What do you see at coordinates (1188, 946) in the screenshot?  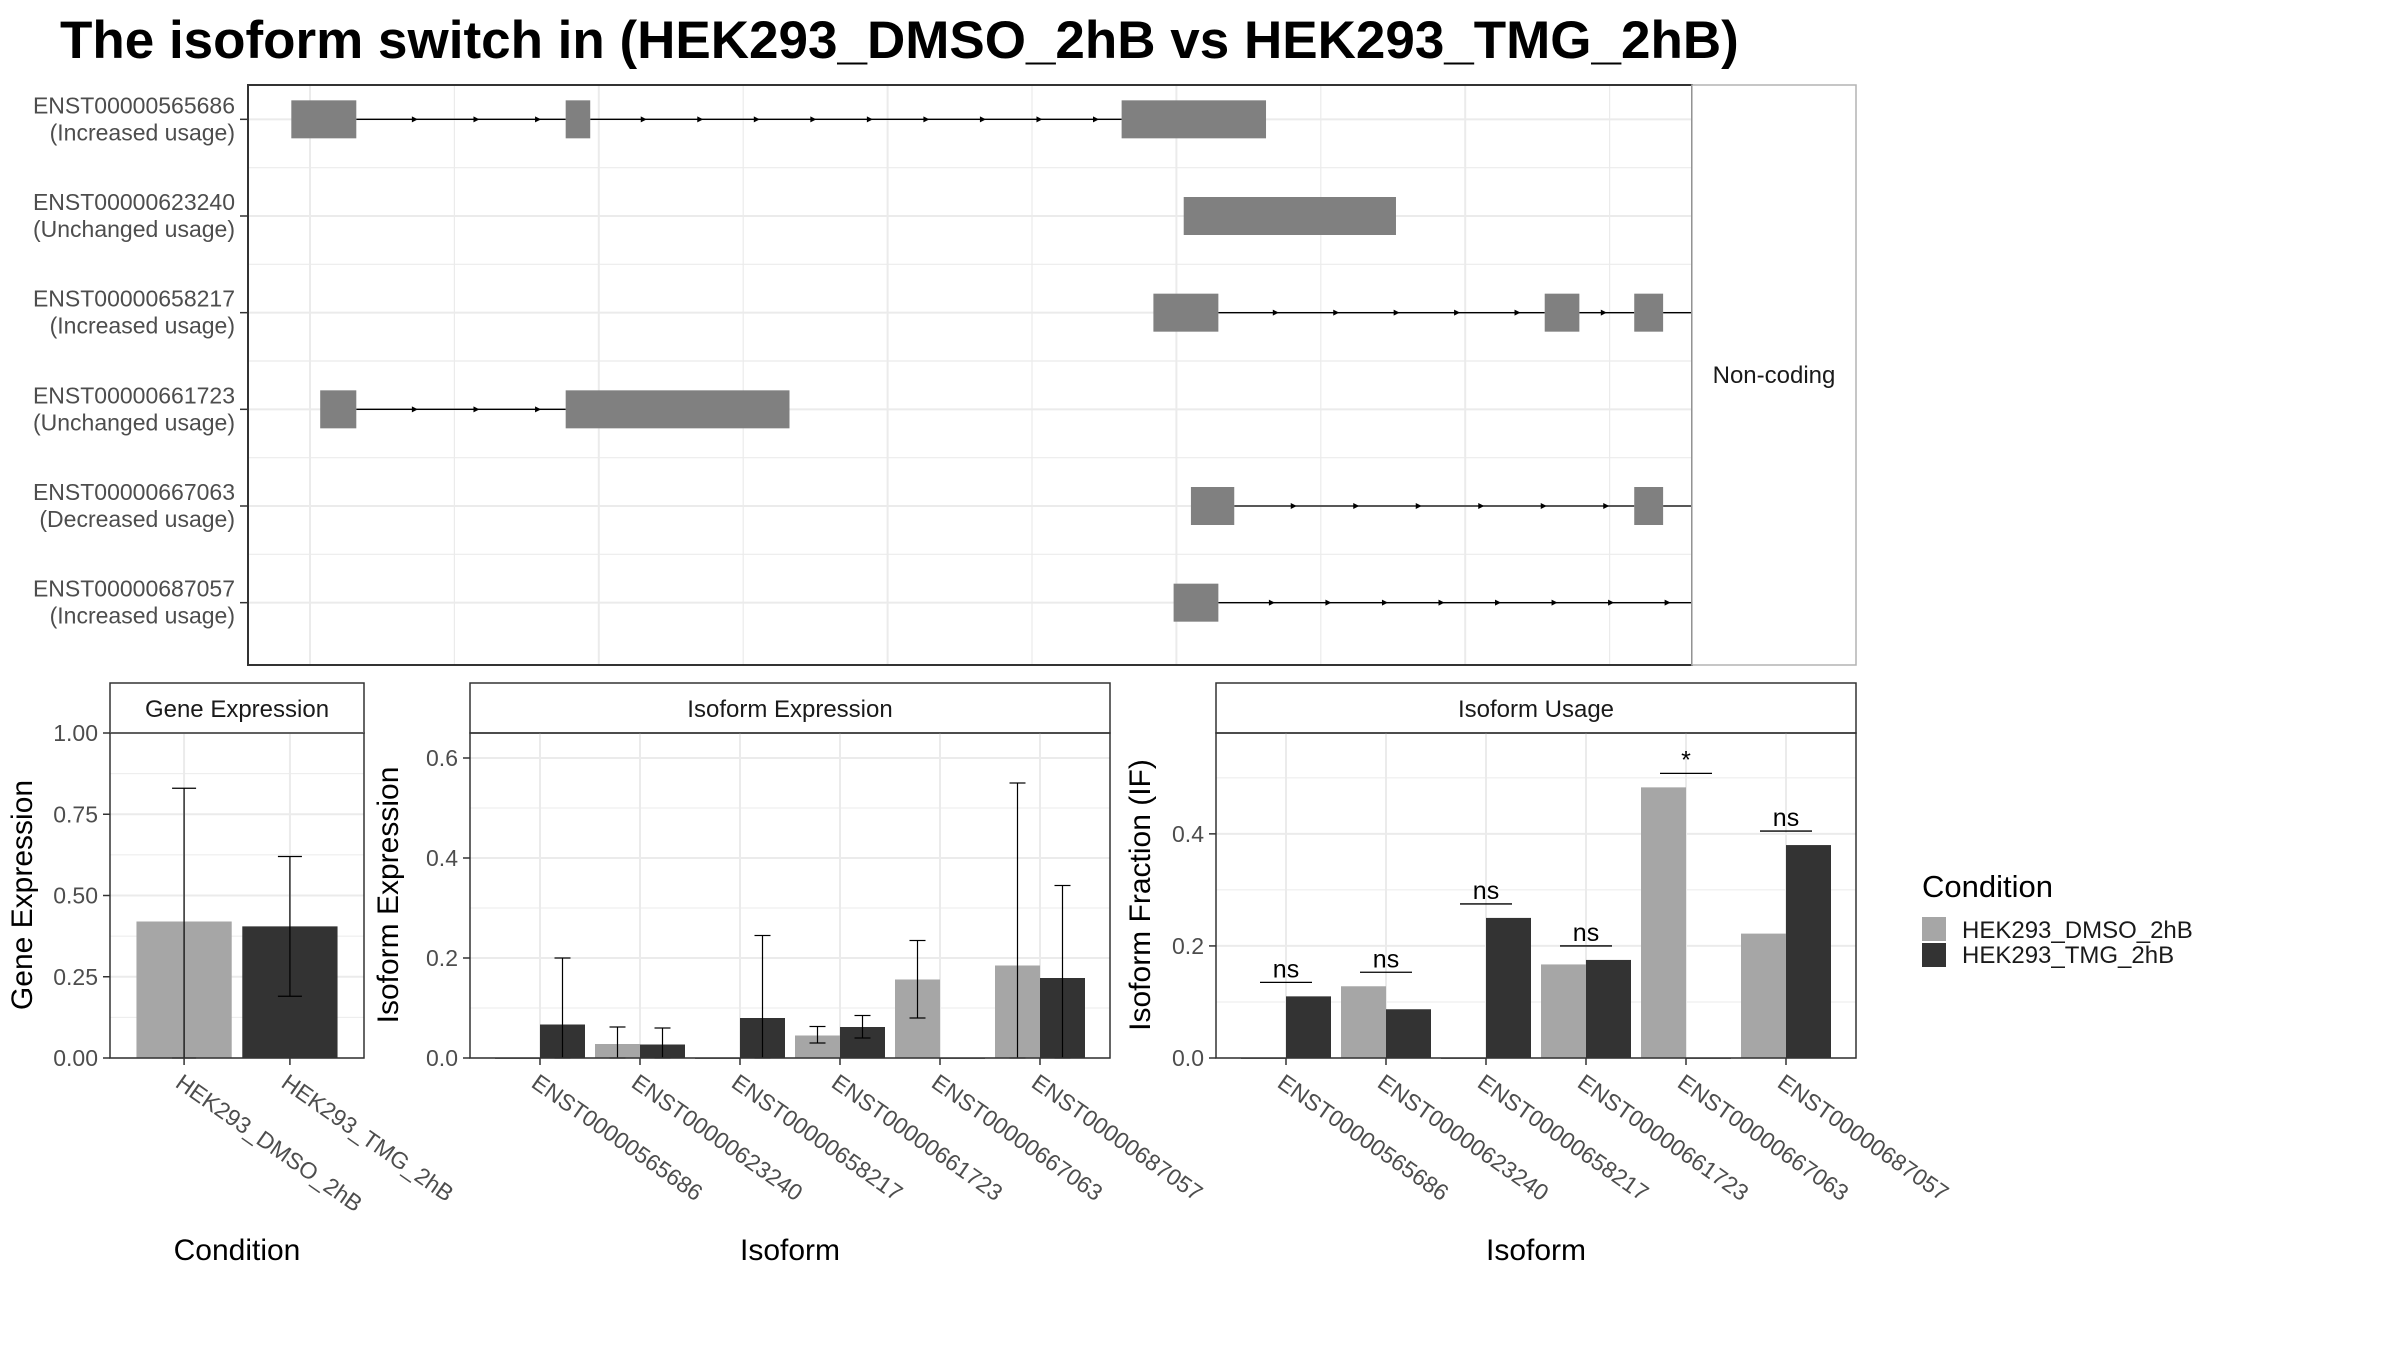 I see `isoform-usage-ytick-label: 0.2` at bounding box center [1188, 946].